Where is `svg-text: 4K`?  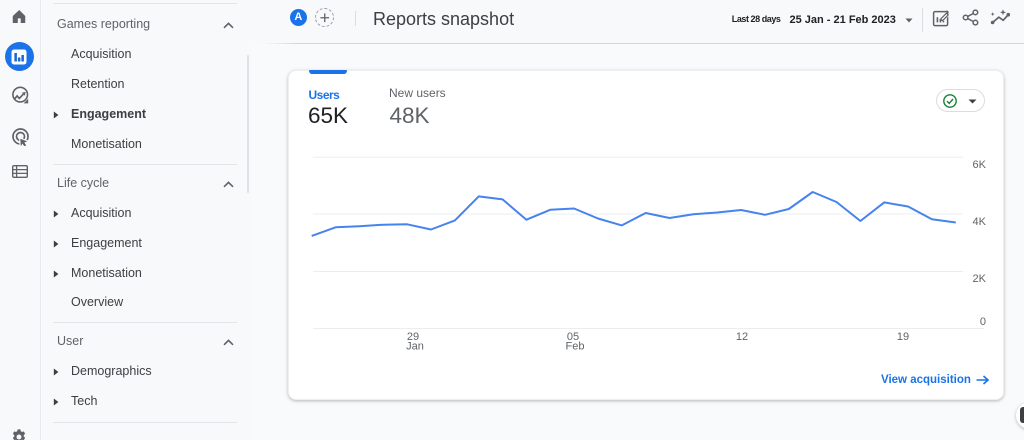
svg-text: 4K is located at coordinates (980, 222).